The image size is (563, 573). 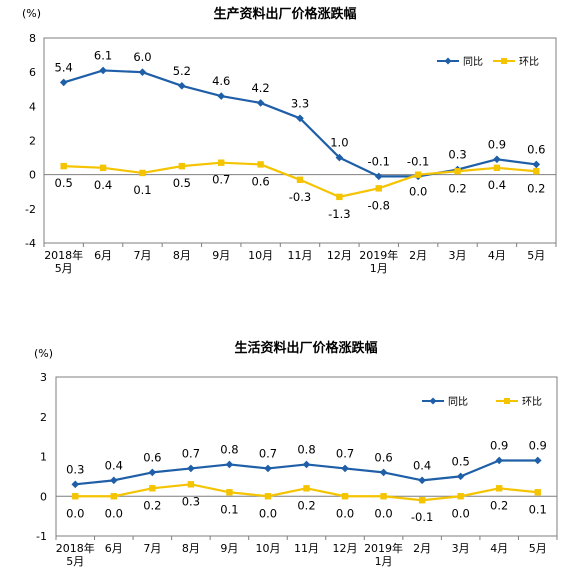 What do you see at coordinates (103, 185) in the screenshot?
I see `data-label-mom: 0.4` at bounding box center [103, 185].